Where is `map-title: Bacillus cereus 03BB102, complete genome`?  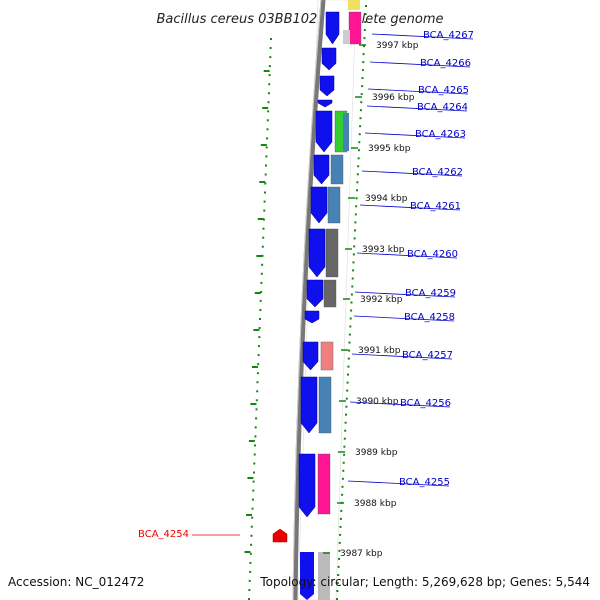 map-title: Bacillus cereus 03BB102, complete genome is located at coordinates (299, 19).